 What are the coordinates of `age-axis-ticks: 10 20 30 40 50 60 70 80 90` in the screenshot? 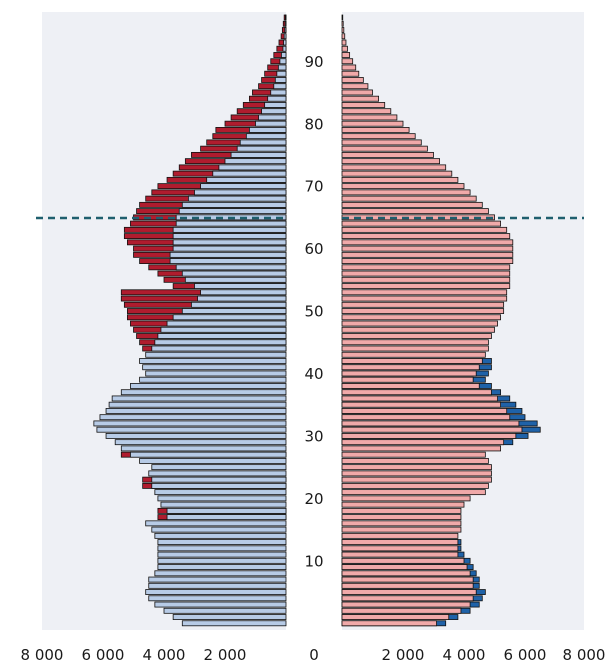 It's located at (313, 312).